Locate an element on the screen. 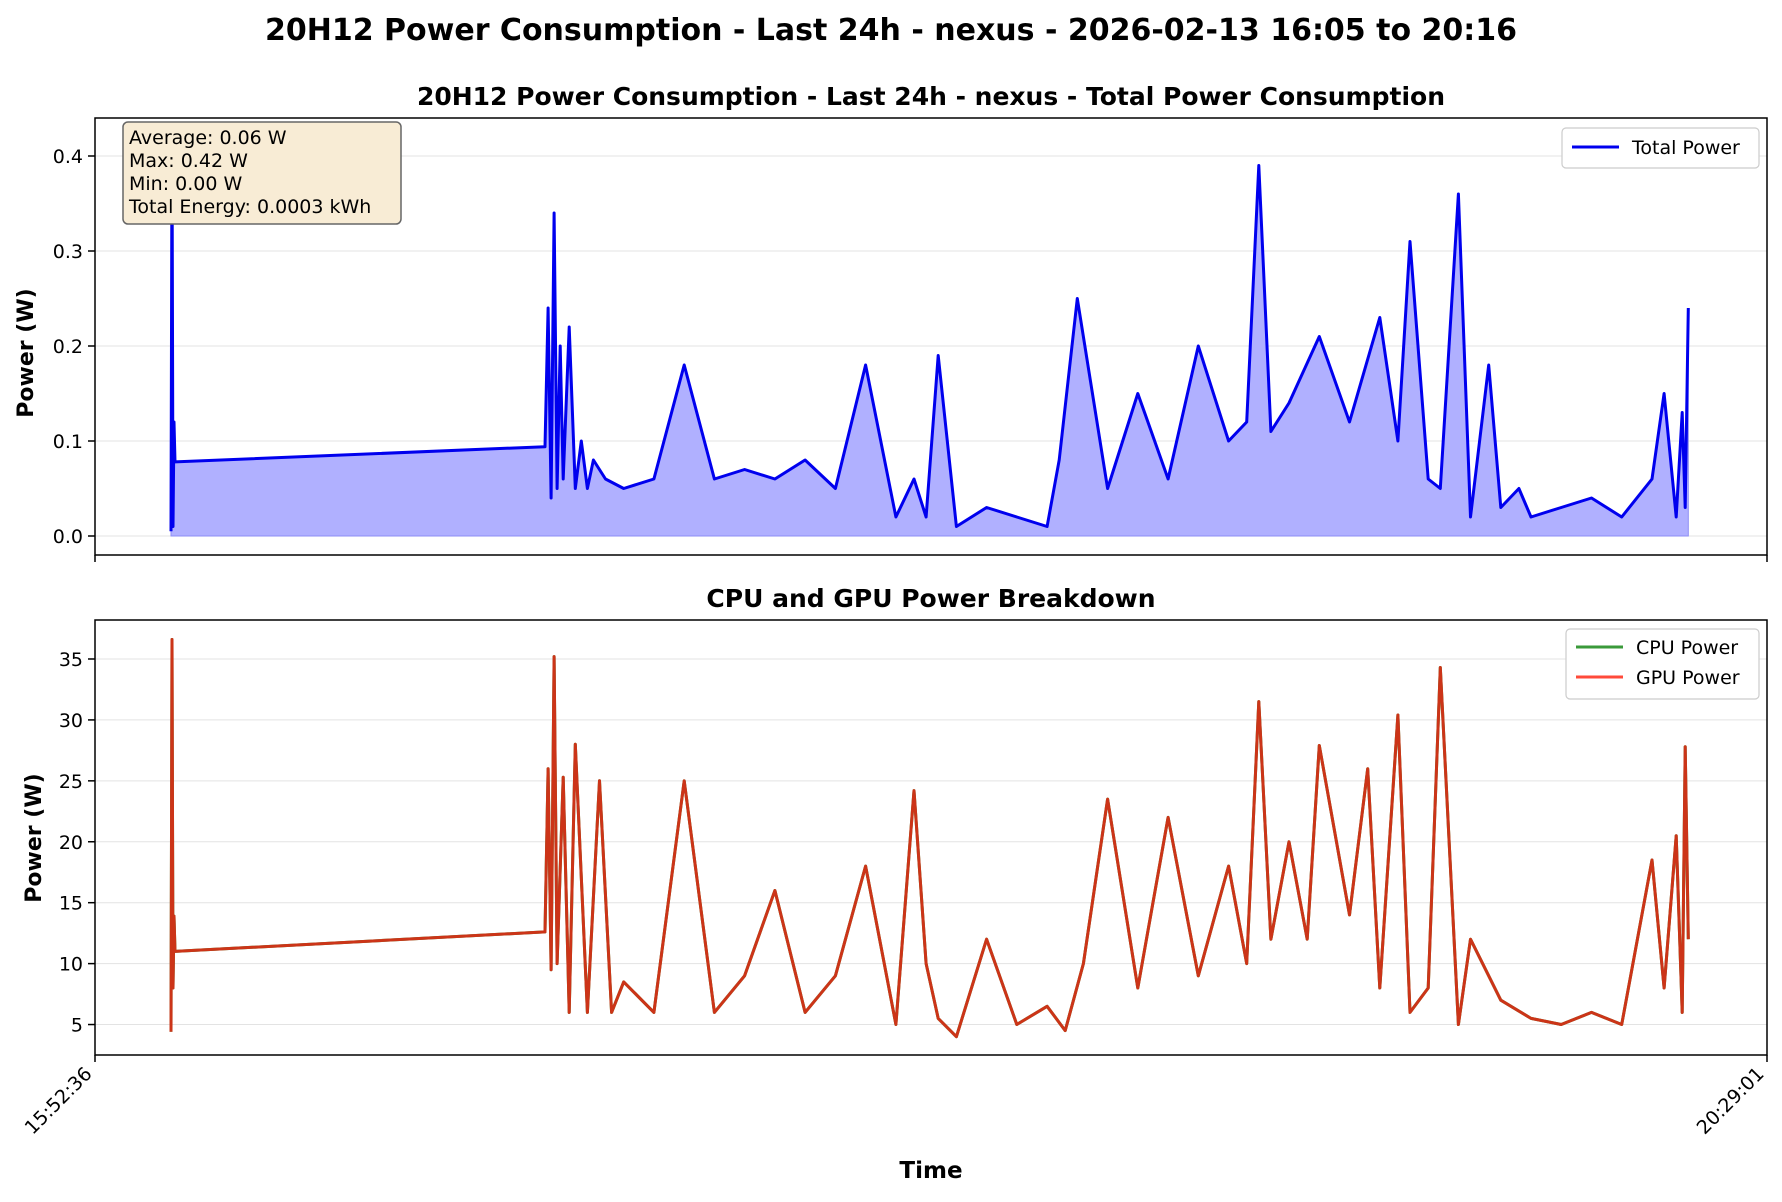  stats-max: Max: 0.42 W is located at coordinates (188, 161).